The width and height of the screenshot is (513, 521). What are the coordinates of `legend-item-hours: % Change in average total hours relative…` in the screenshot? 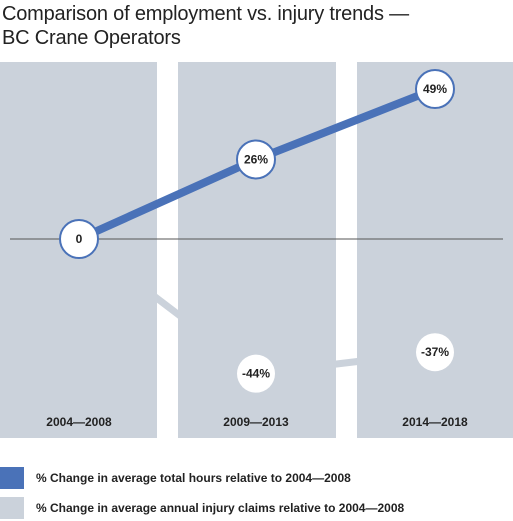 It's located at (175, 478).